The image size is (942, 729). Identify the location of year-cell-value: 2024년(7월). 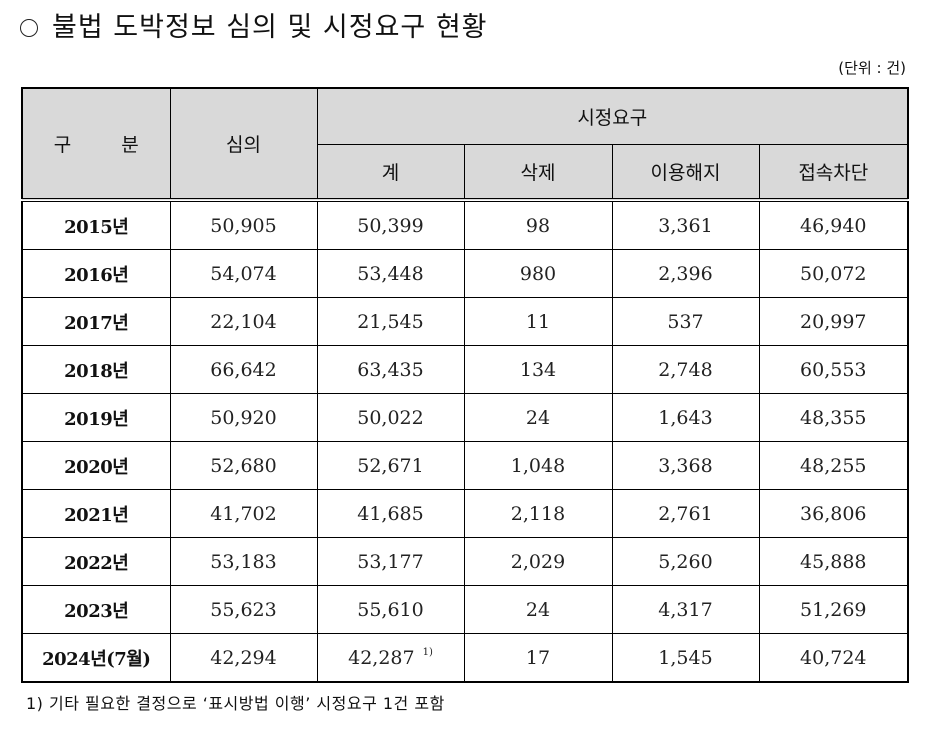
(96, 659).